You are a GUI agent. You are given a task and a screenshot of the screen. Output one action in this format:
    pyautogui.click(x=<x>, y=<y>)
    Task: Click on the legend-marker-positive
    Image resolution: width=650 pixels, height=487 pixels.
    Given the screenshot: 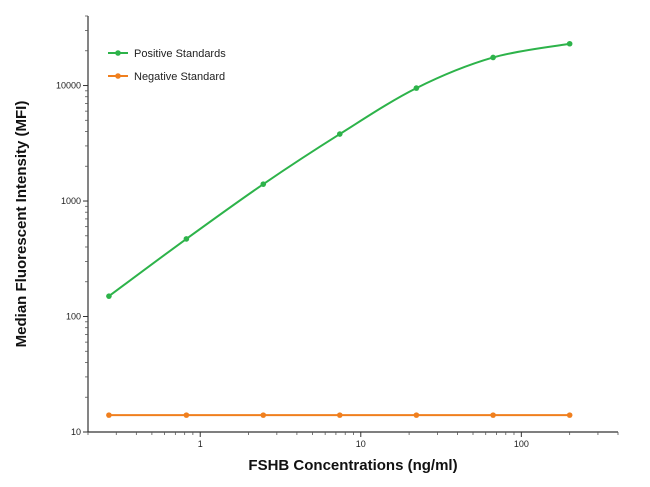 What is the action you would take?
    pyautogui.click(x=118, y=53)
    